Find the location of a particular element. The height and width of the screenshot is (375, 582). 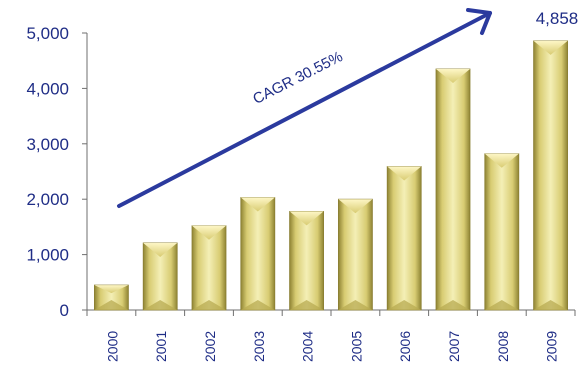

x-tick-label: 2002 is located at coordinates (210, 346).